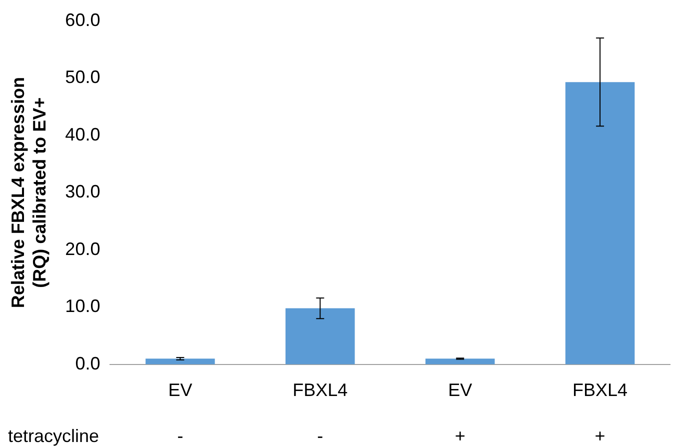 The height and width of the screenshot is (448, 680). Describe the element at coordinates (29, 192) in the screenshot. I see `y-axis-title: Relative FBXL4 expression (RQ) calibrated to EV+` at that location.